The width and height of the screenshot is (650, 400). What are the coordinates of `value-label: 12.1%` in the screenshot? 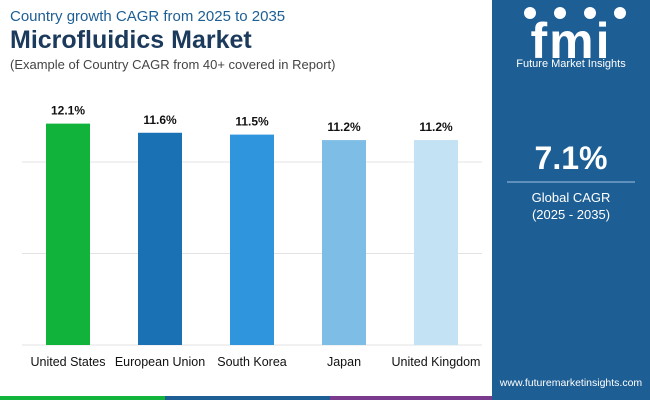 It's located at (68, 111).